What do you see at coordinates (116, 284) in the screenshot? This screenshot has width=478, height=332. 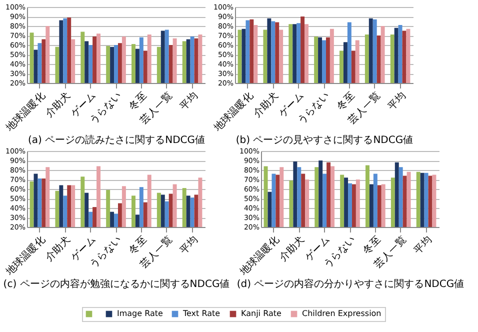 I see `x-axis-title: (c) ページの内容が勉強になるかに関するNDCG値` at bounding box center [116, 284].